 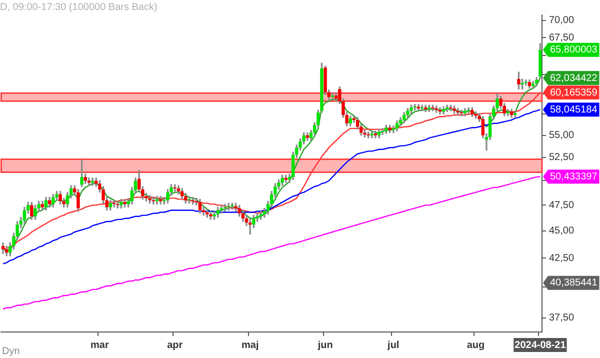 What do you see at coordinates (250, 345) in the screenshot?
I see `x-tick-label: maj` at bounding box center [250, 345].